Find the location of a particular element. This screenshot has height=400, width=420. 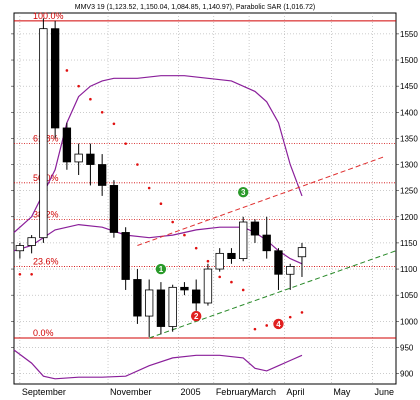

y-tick-label: 1050 is located at coordinates (409, 295).